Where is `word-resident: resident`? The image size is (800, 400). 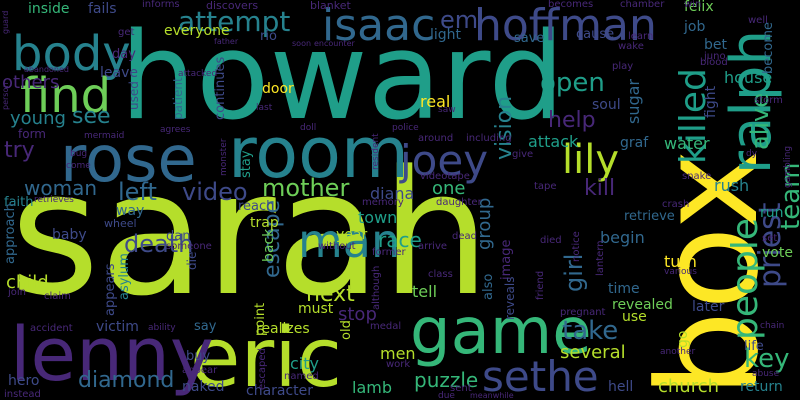 word-resident: resident is located at coordinates (376, 151).